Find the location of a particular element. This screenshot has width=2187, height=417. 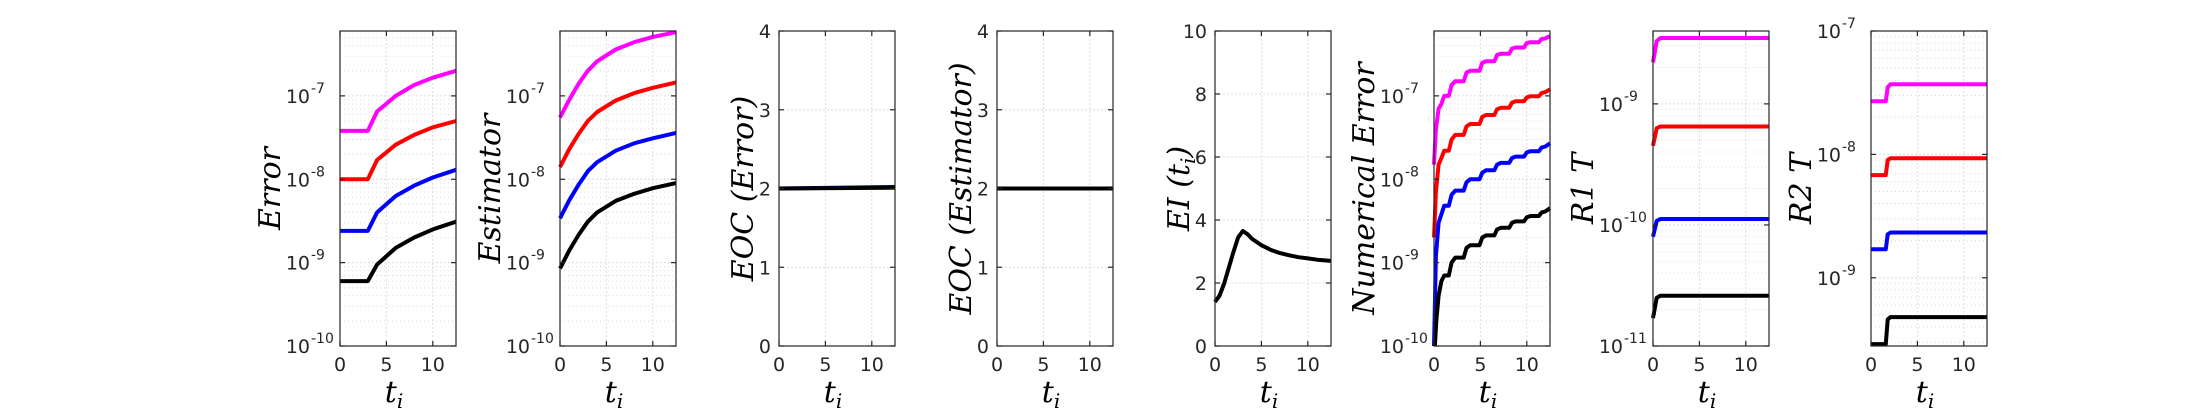

y-axis-label-main: R2 T is located at coordinates (1801, 188).